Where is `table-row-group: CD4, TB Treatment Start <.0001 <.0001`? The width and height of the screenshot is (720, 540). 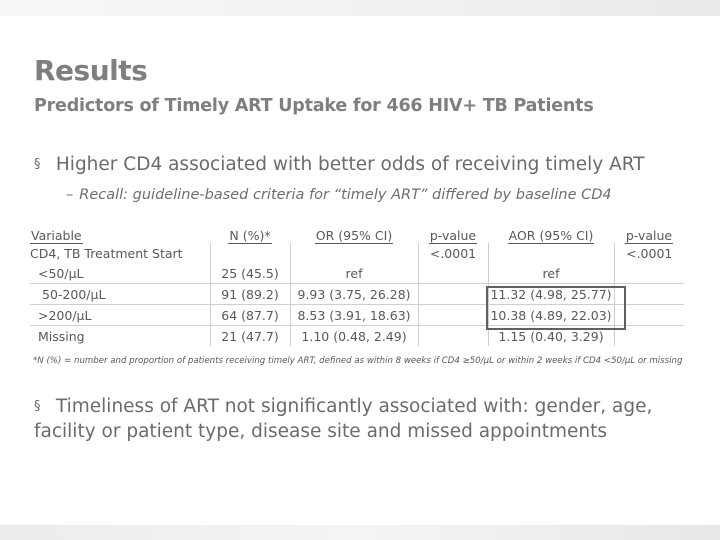
table-row-group: CD4, TB Treatment Start <.0001 <.0001 is located at coordinates (357, 253).